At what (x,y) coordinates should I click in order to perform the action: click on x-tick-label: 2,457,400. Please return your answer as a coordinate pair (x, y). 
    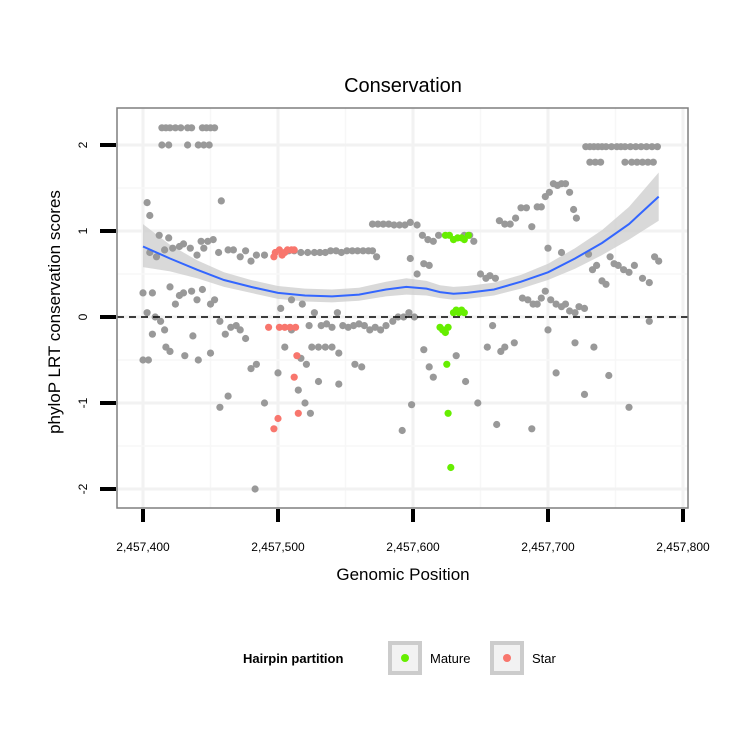
    Looking at the image, I should click on (143, 547).